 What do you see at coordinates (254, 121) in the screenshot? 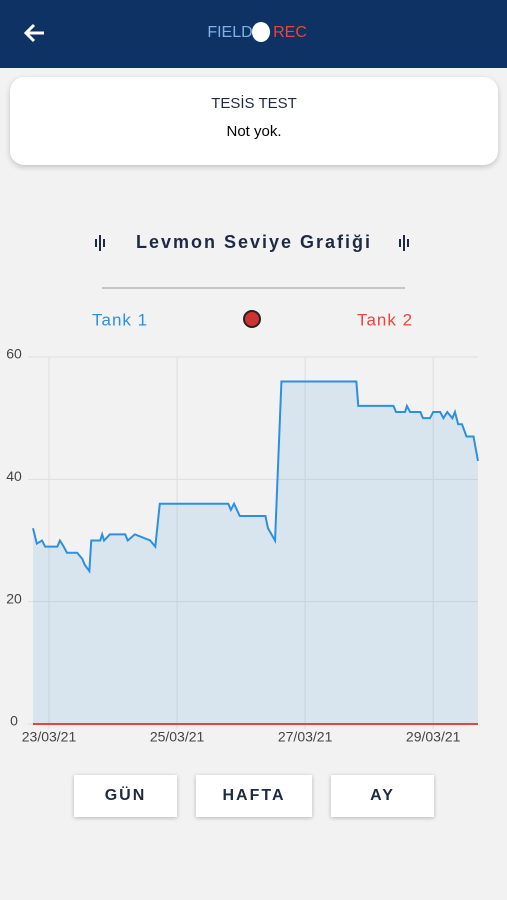
I see `facility-card: TESİS TEST Not yok.` at bounding box center [254, 121].